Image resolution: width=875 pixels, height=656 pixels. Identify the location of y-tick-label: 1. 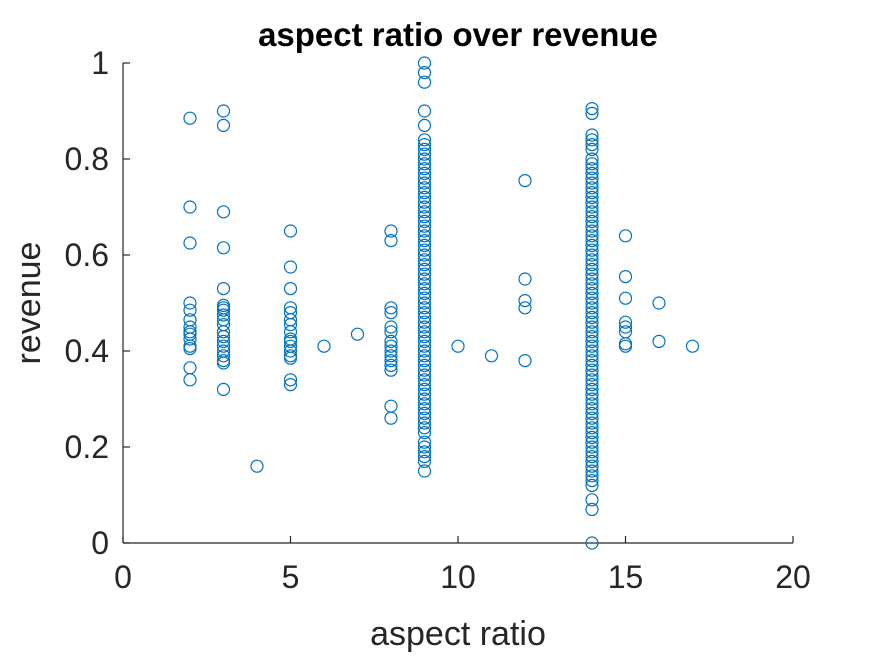
(100, 63).